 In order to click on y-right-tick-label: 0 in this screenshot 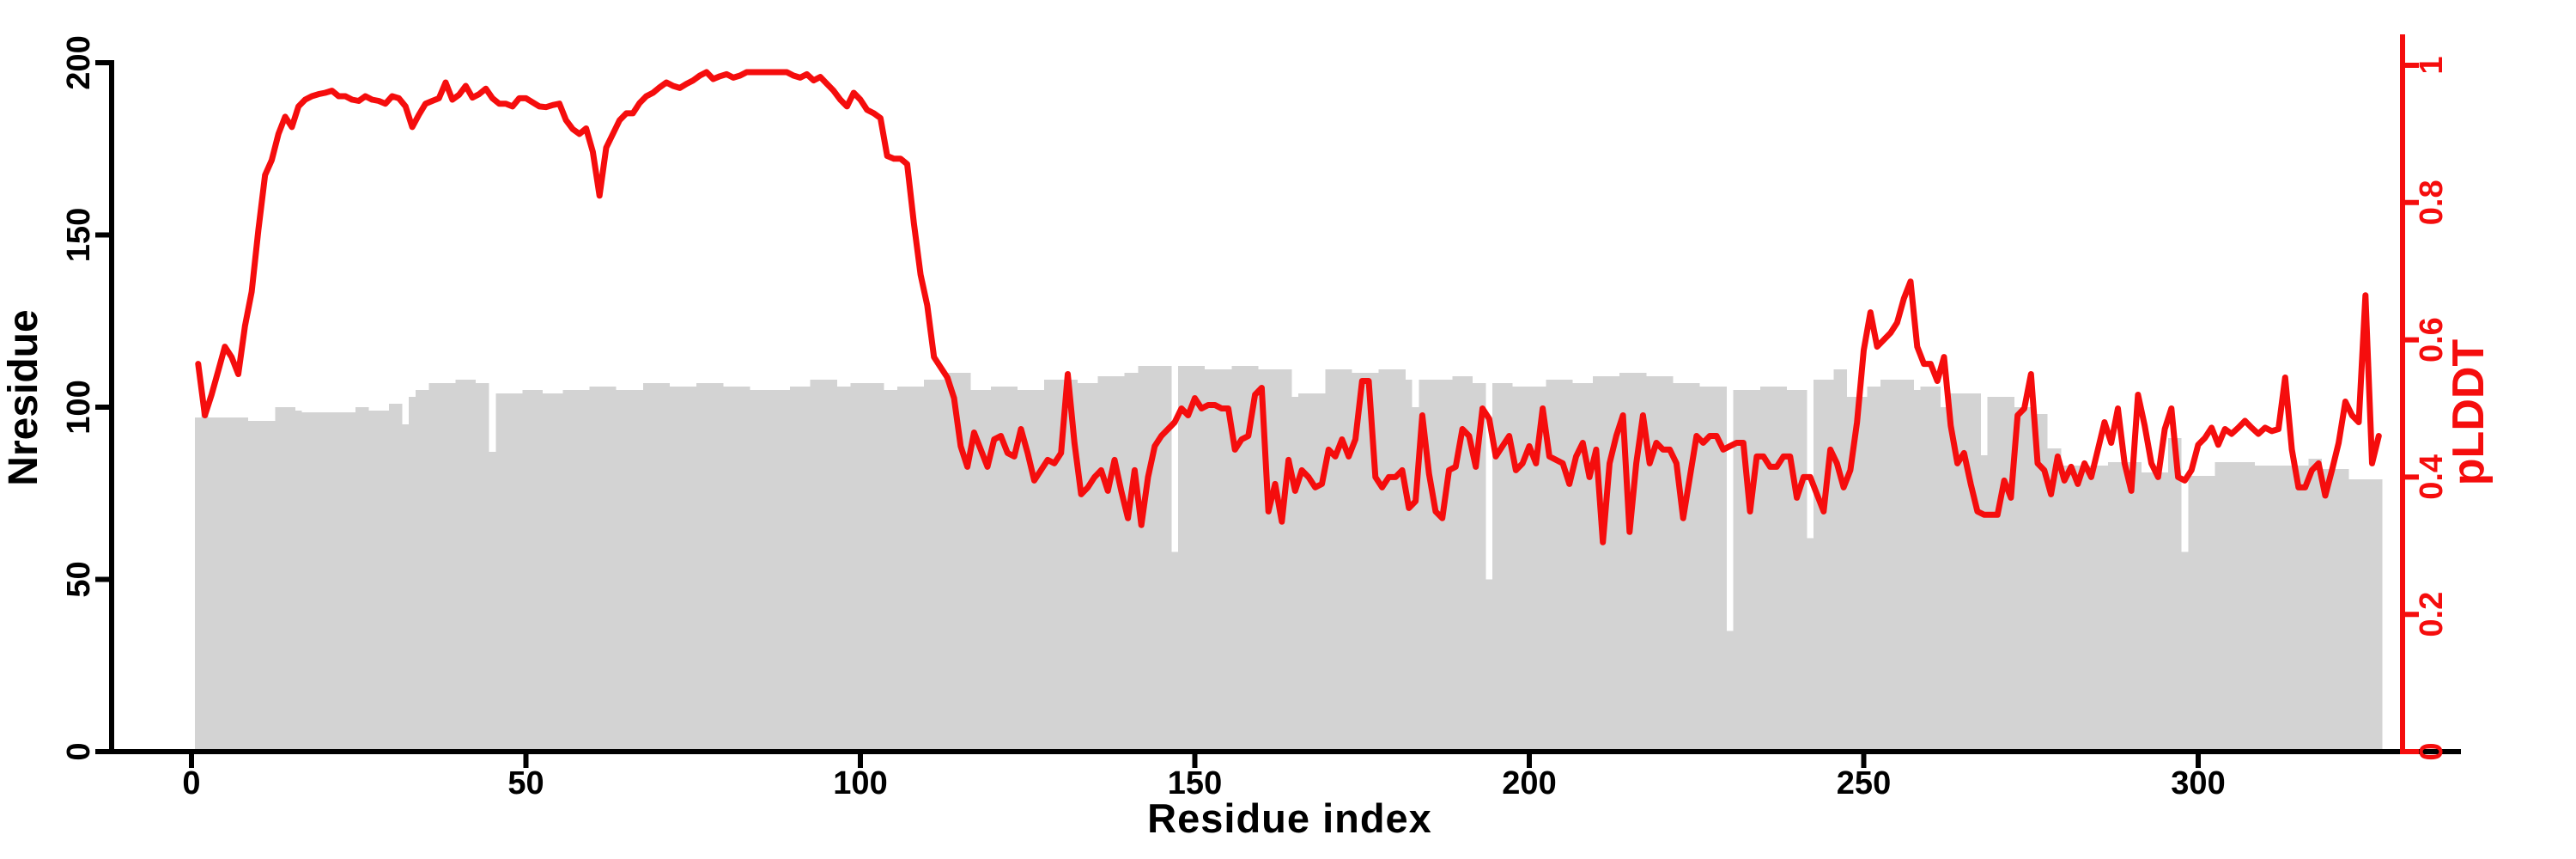, I will do `click(2432, 751)`.